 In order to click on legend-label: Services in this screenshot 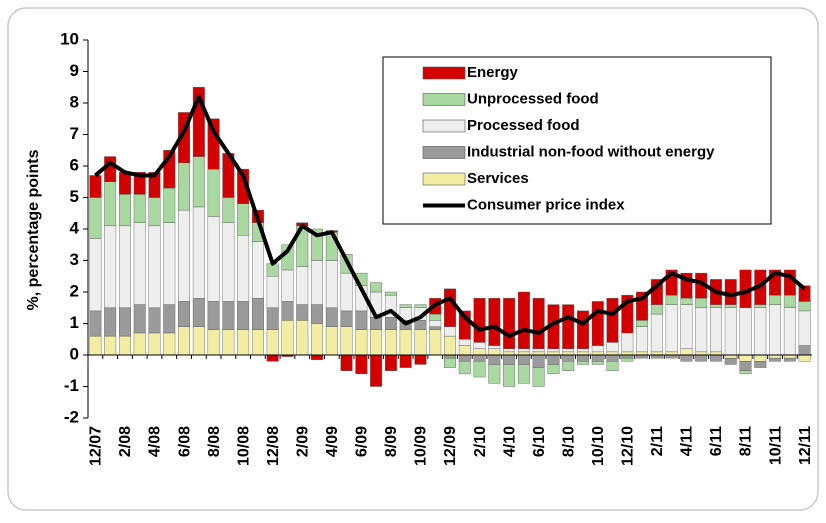, I will do `click(498, 178)`.